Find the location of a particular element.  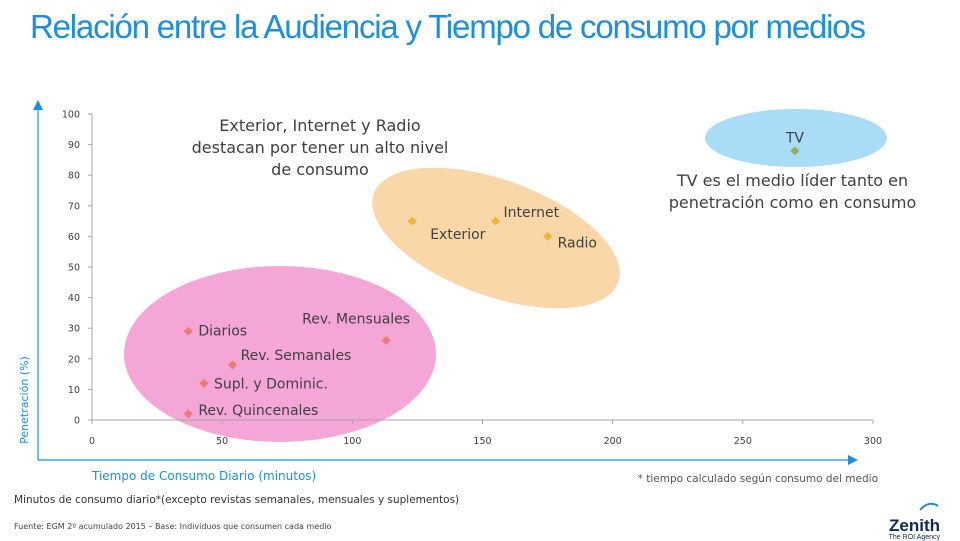

y-tick-label: 20 is located at coordinates (74, 359).